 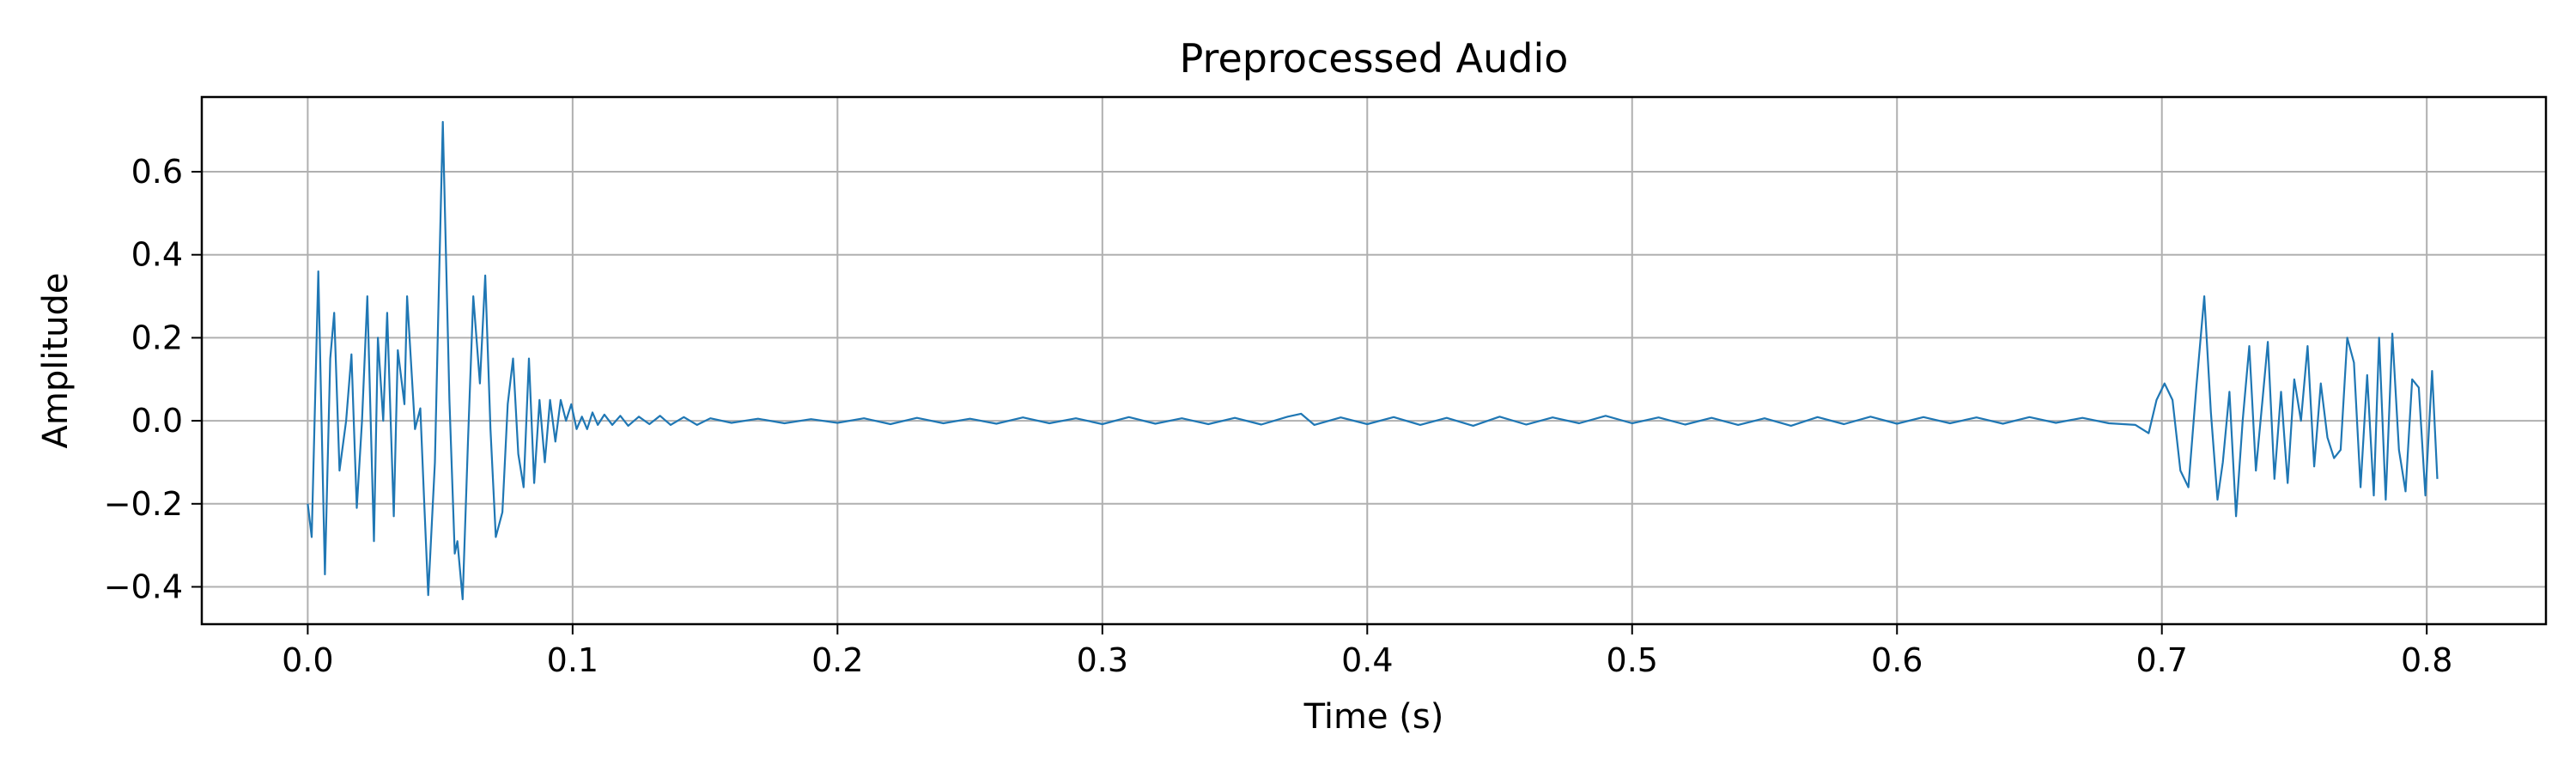 I want to click on y-tick-label: −0.4, so click(x=143, y=586).